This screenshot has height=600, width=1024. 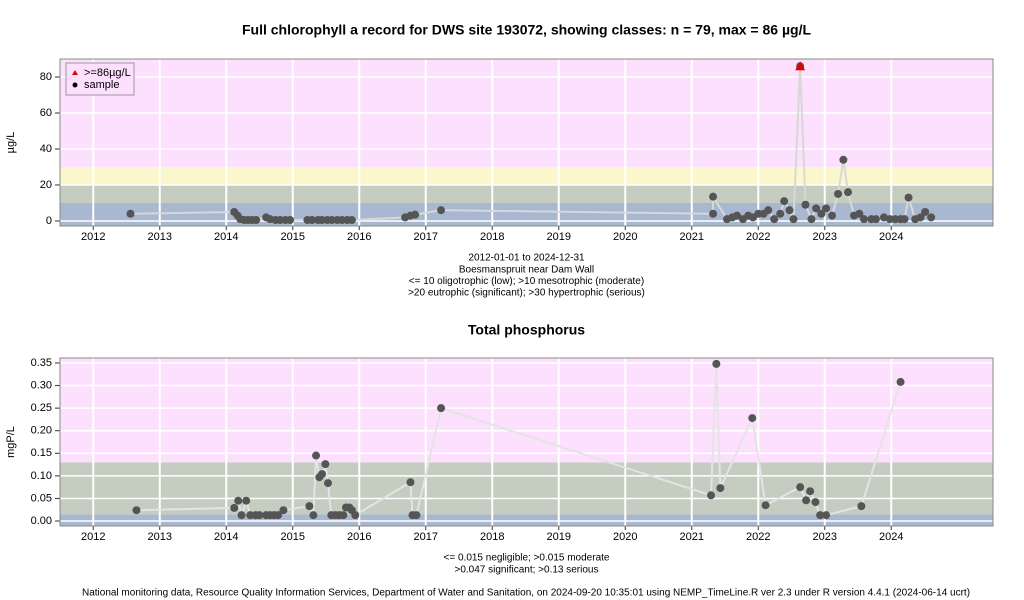 What do you see at coordinates (107, 73) in the screenshot?
I see `legend-label: >=86µg/L` at bounding box center [107, 73].